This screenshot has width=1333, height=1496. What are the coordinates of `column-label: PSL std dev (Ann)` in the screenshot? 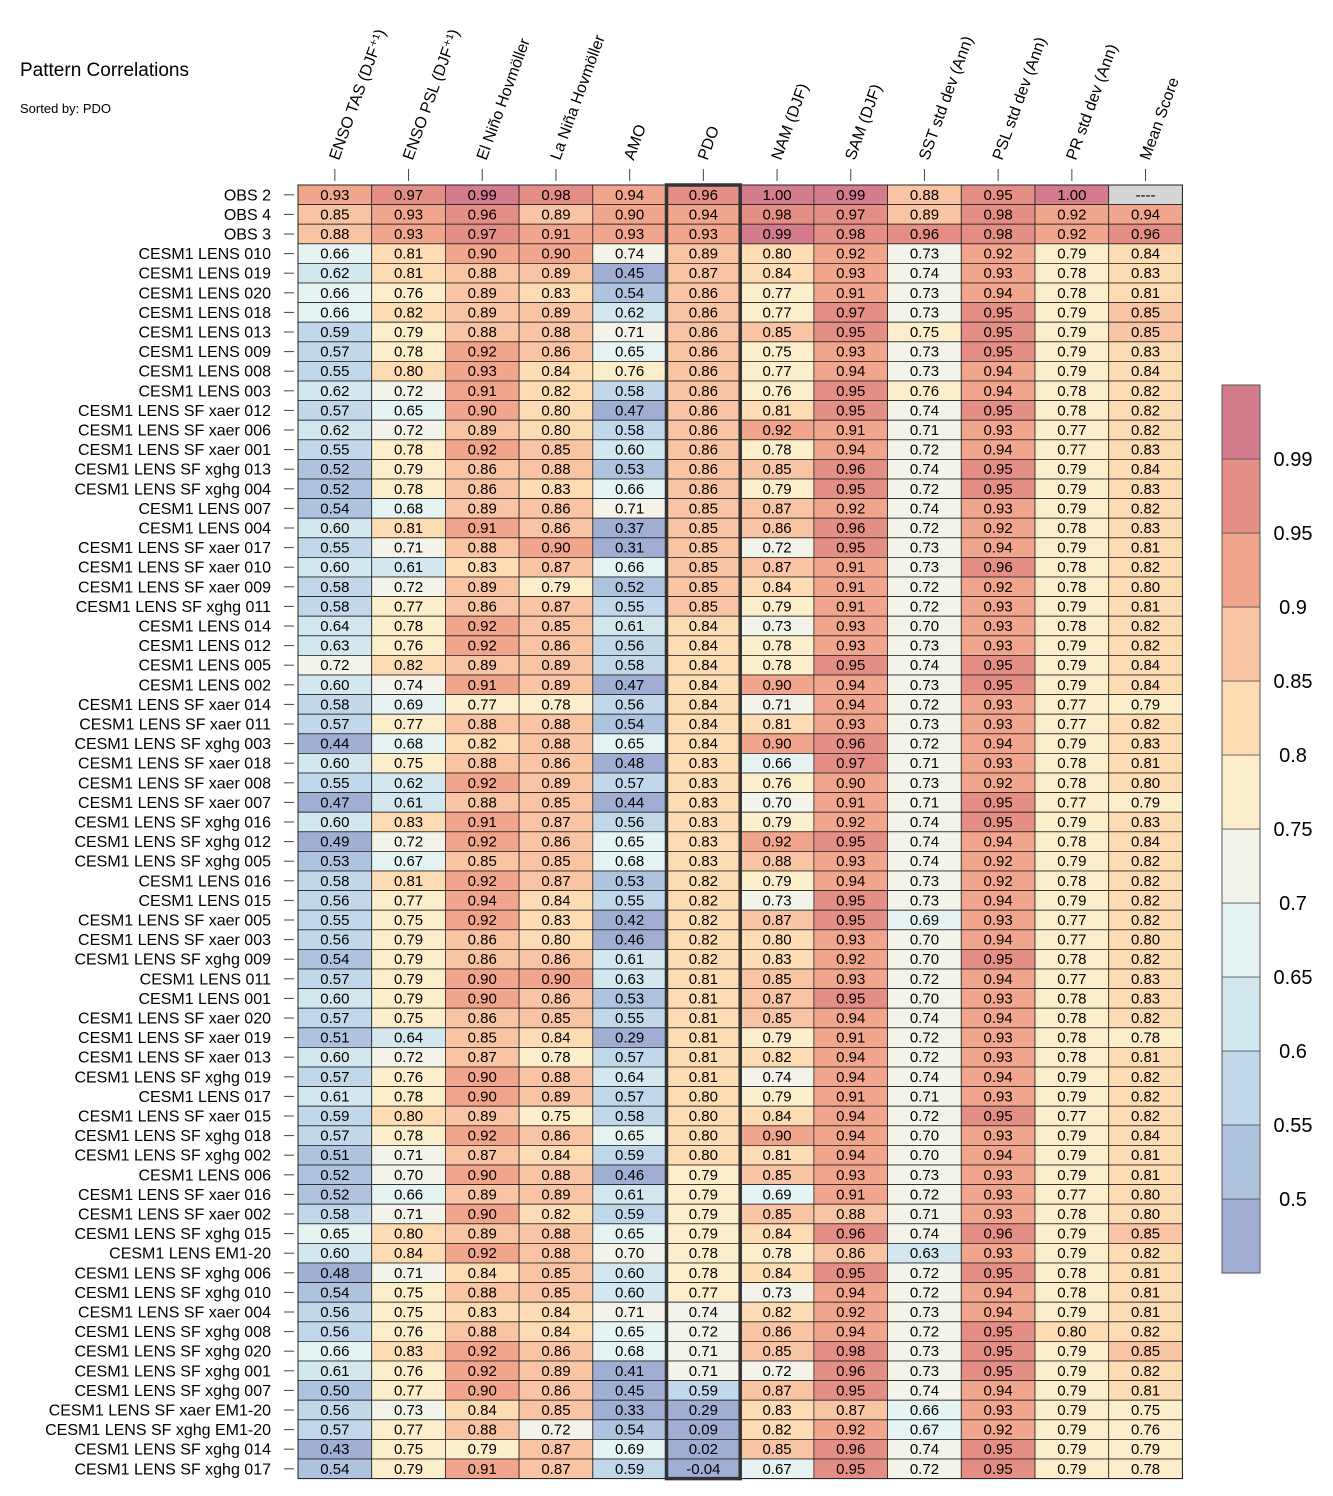 It's located at (1020, 98).